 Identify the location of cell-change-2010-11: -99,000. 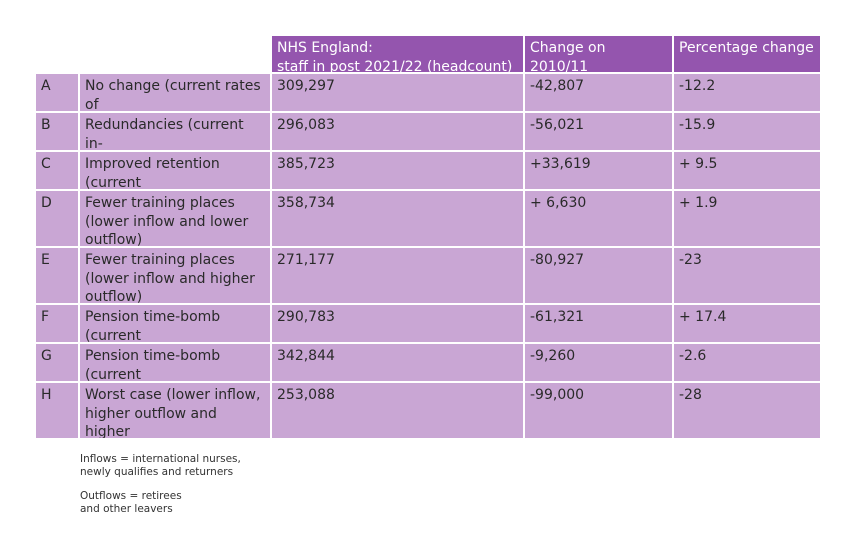
(598, 410).